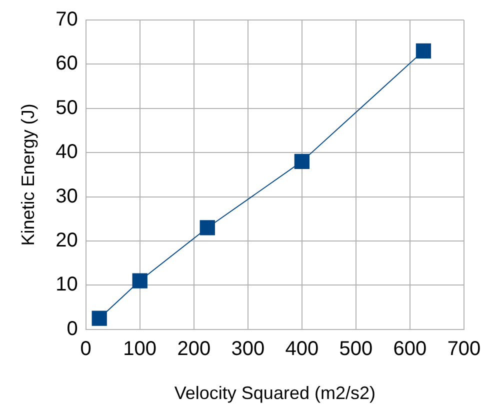  Describe the element at coordinates (67, 19) in the screenshot. I see `y-tick-label: 70` at that location.